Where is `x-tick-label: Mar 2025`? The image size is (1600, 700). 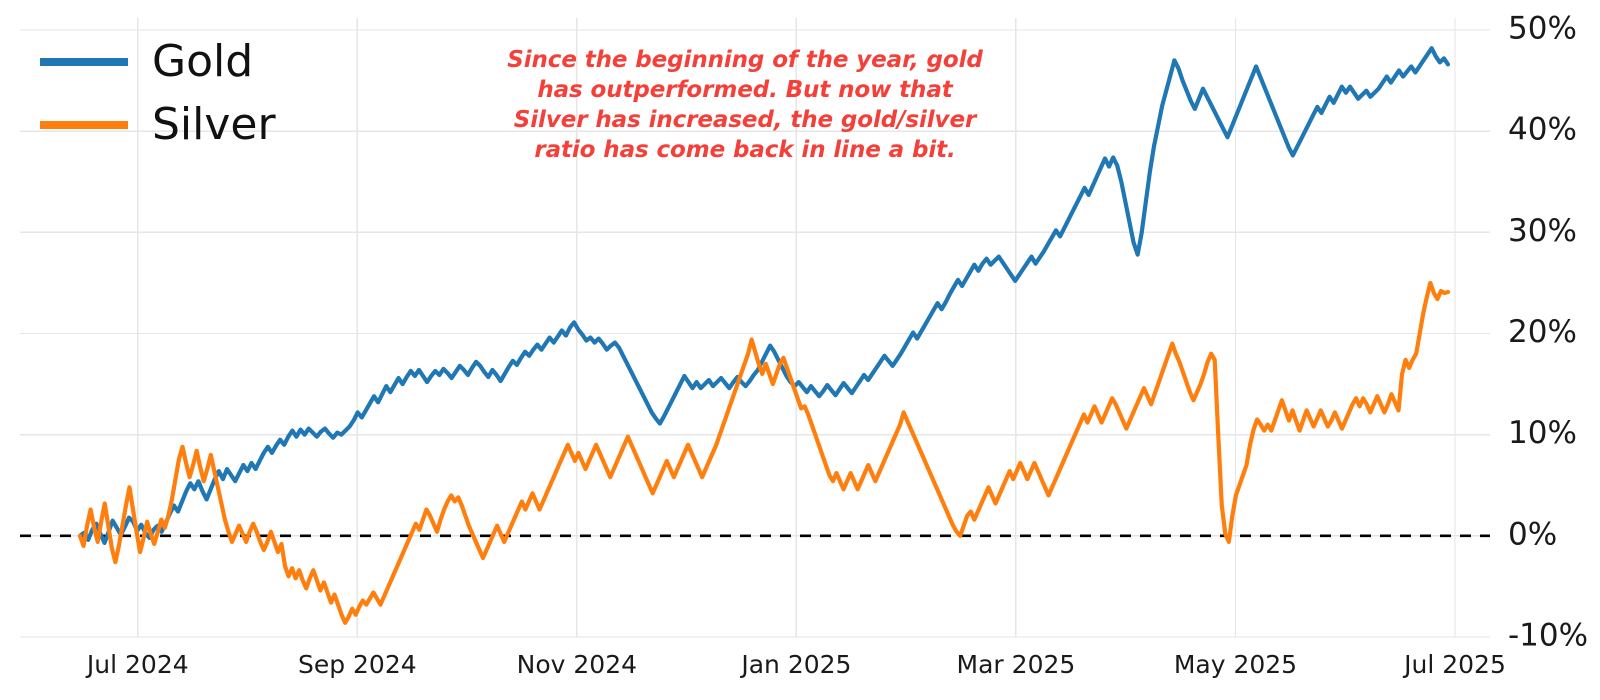 x-tick-label: Mar 2025 is located at coordinates (1016, 664).